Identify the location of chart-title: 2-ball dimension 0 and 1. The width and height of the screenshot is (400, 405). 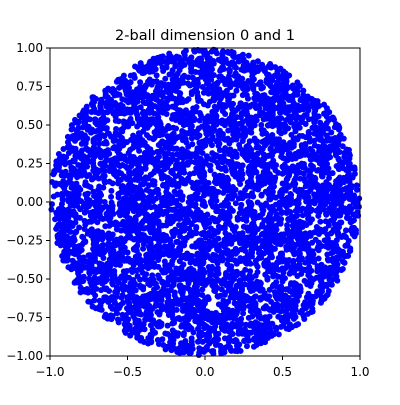
(205, 36).